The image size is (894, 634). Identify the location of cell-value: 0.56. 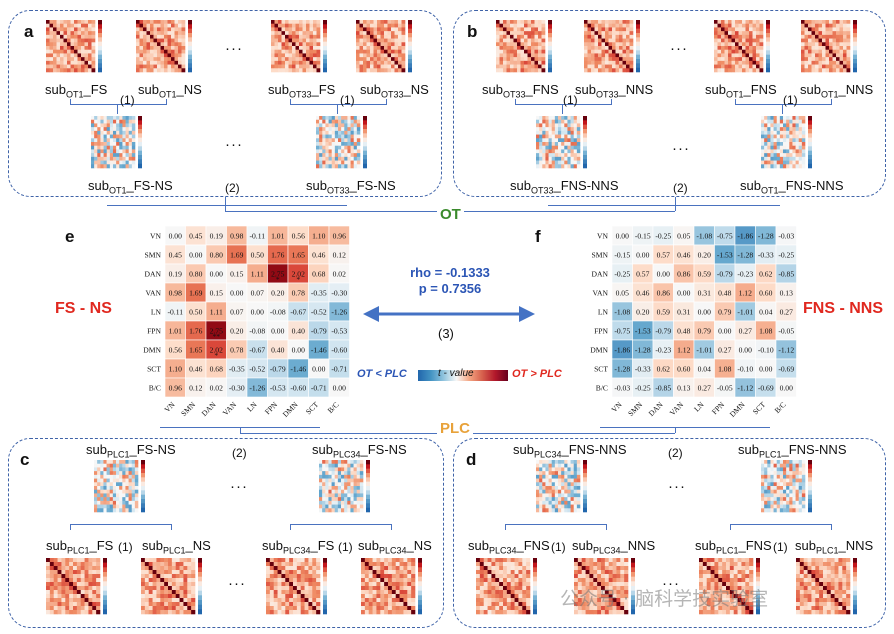
(175, 350).